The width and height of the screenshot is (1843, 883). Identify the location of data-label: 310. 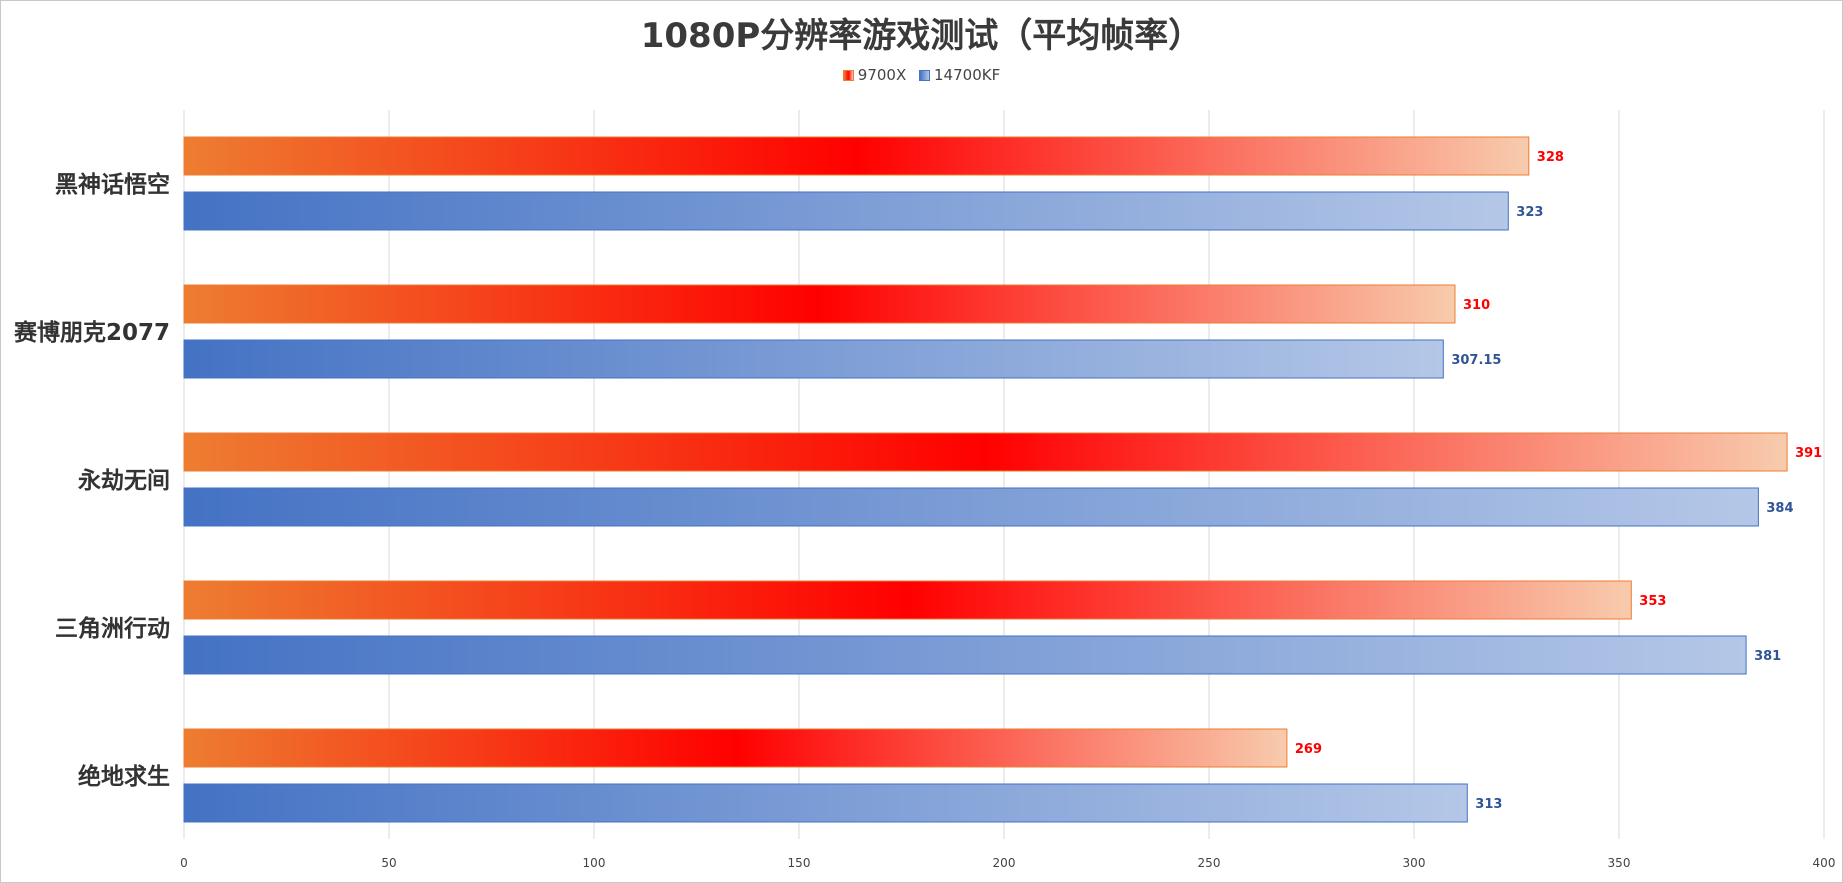
(1476, 305).